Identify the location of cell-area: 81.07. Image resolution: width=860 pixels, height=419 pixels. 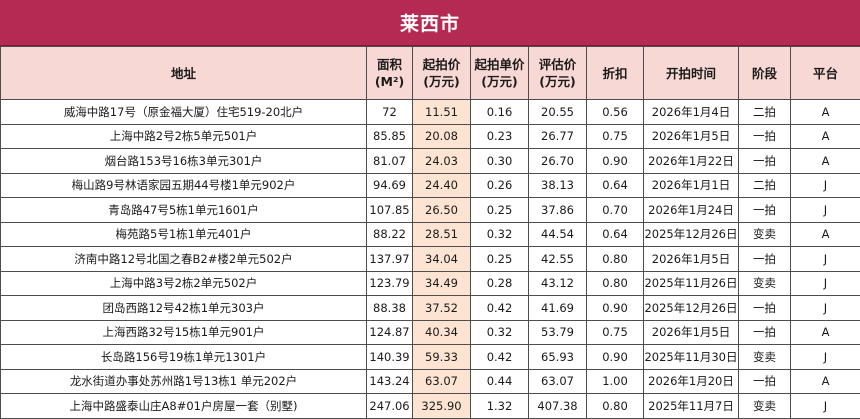
(390, 161).